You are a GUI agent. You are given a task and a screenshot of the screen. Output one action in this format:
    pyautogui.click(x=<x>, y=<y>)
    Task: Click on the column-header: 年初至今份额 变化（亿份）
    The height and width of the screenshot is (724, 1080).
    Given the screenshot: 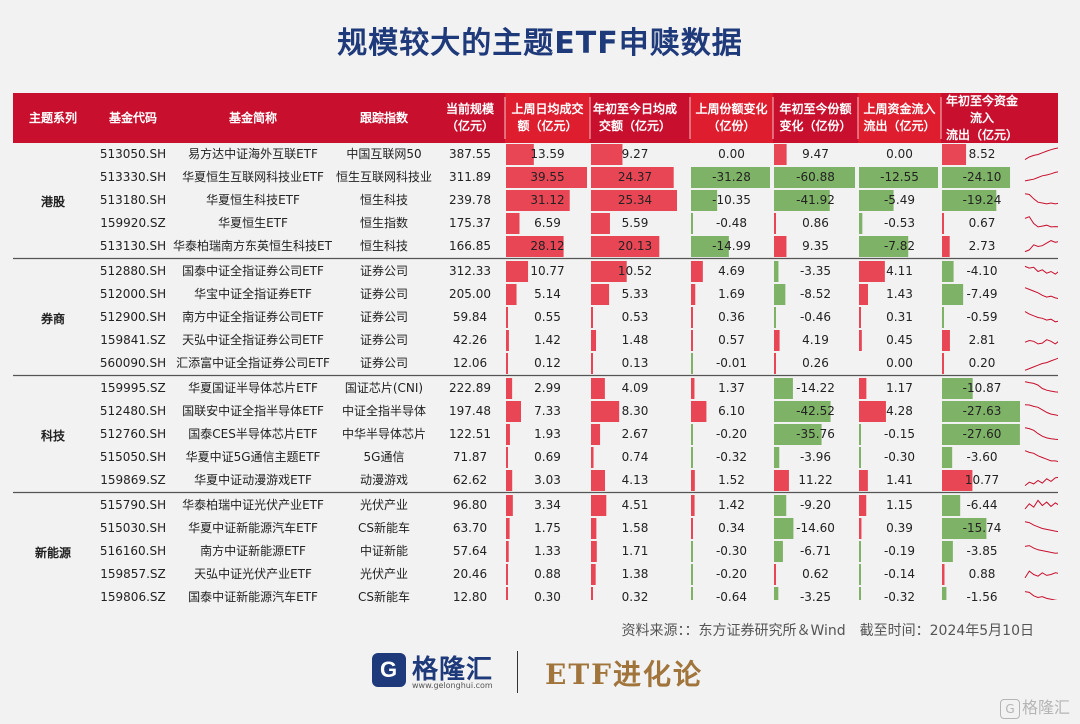 What is the action you would take?
    pyautogui.click(x=815, y=117)
    